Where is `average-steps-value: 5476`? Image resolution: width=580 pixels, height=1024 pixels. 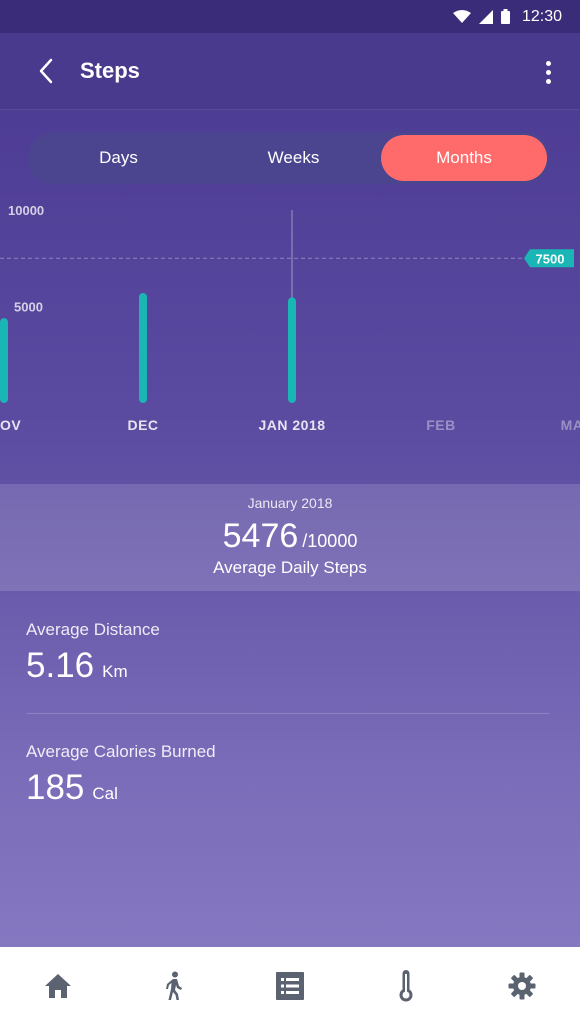
average-steps-value: 5476 is located at coordinates (260, 536).